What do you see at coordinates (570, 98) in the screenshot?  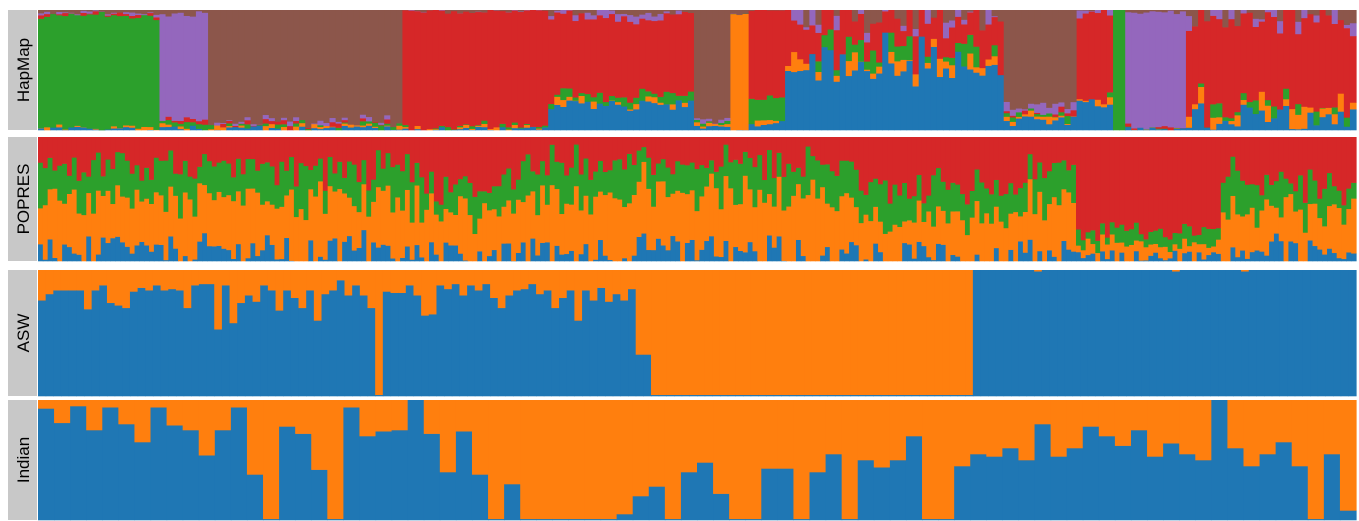 I see `hapmap-bar-87-orange` at bounding box center [570, 98].